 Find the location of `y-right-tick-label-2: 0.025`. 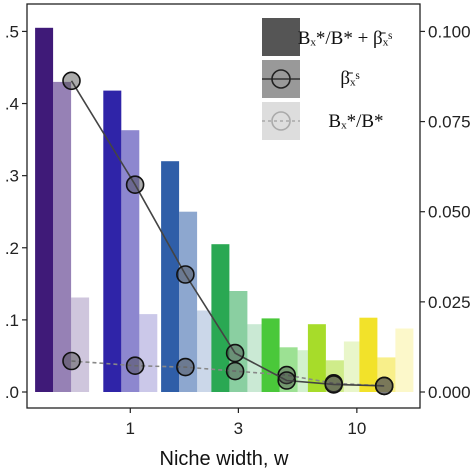

y-right-tick-label-2: 0.025 is located at coordinates (449, 302).